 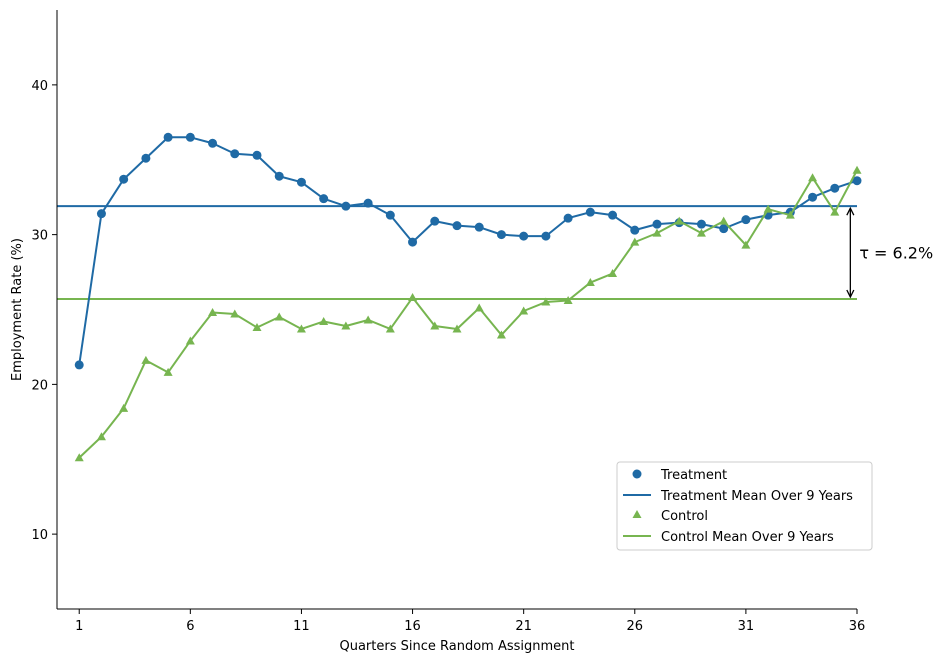 What do you see at coordinates (190, 626) in the screenshot?
I see `x-tick-label: 6` at bounding box center [190, 626].